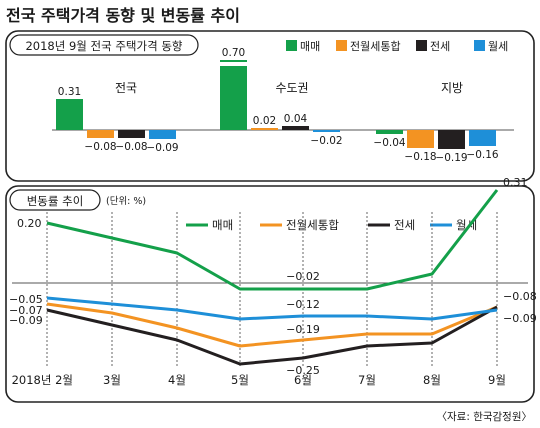 This screenshot has width=540, height=428. I want to click on x-tick-labels: 2018년 2월 3월 4월 5월 6월 7월 8월 9월, so click(259, 380).